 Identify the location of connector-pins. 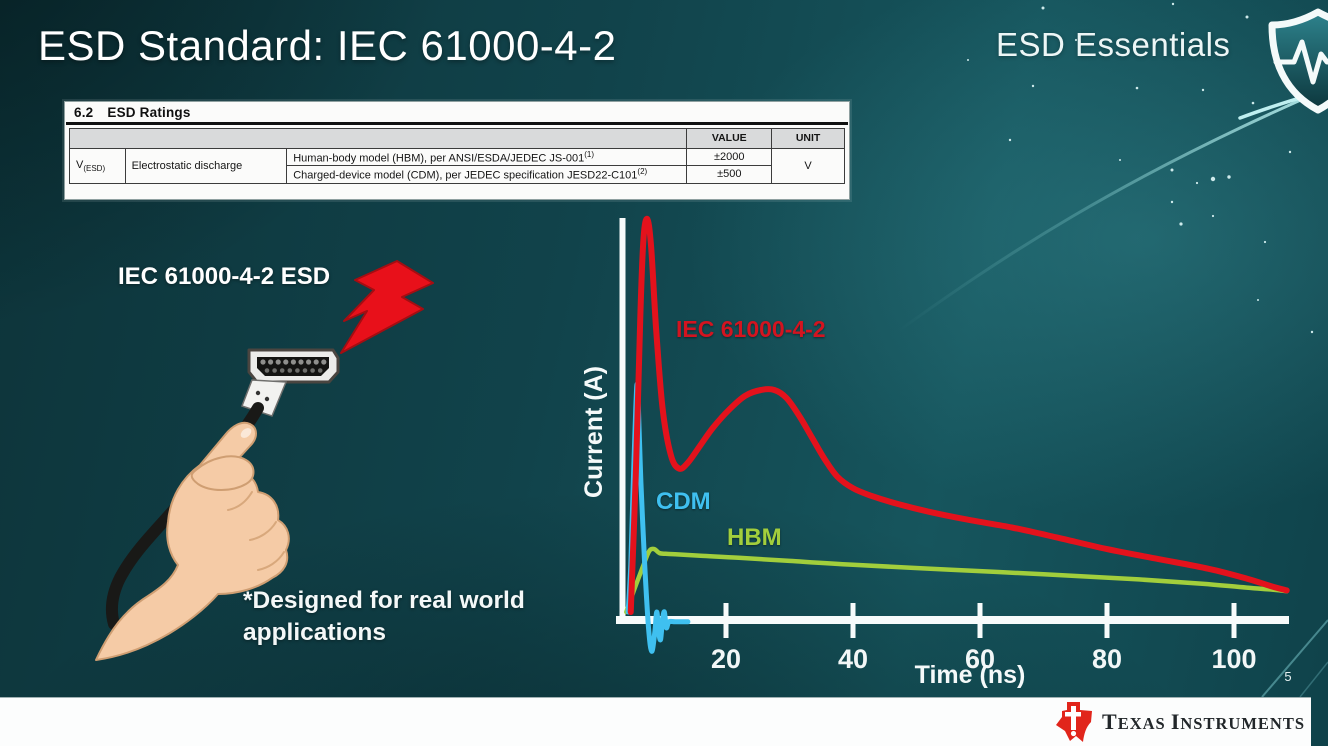
(293, 366).